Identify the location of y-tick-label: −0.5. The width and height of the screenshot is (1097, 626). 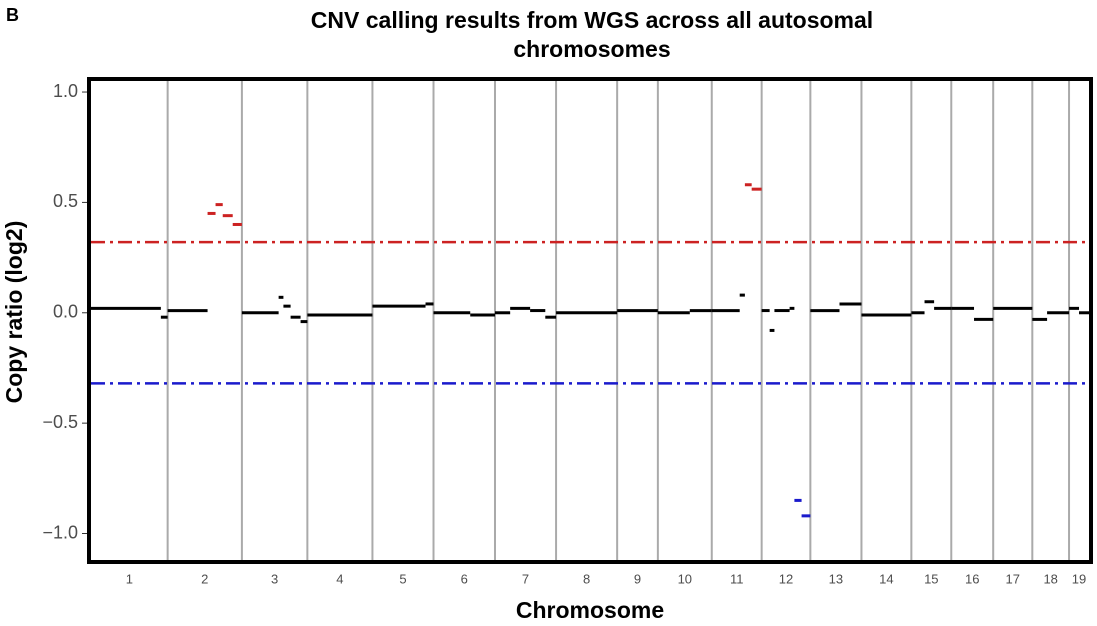
(60, 422).